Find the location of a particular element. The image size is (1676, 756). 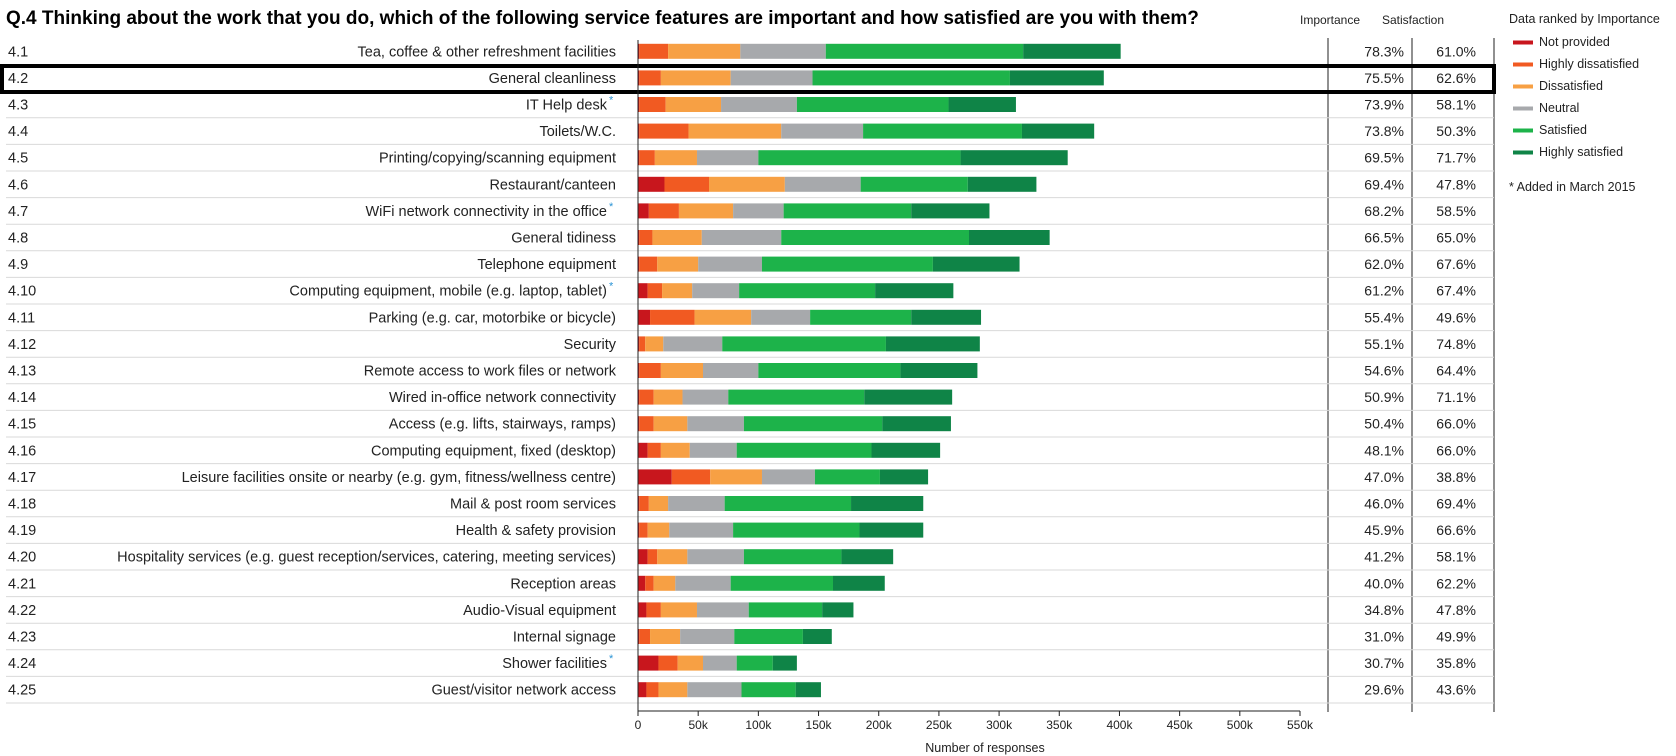

satisfaction-value: 47.8% is located at coordinates (1456, 184).